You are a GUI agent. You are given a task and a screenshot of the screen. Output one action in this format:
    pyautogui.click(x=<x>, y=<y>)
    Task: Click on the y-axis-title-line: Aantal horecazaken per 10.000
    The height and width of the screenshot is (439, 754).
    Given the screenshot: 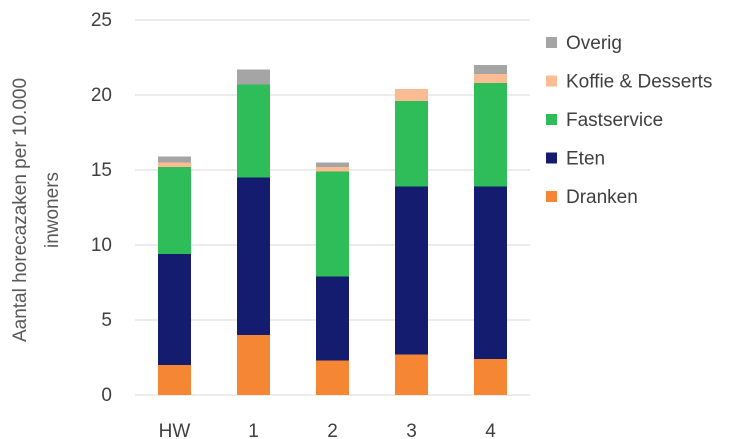 What is the action you would take?
    pyautogui.click(x=20, y=210)
    